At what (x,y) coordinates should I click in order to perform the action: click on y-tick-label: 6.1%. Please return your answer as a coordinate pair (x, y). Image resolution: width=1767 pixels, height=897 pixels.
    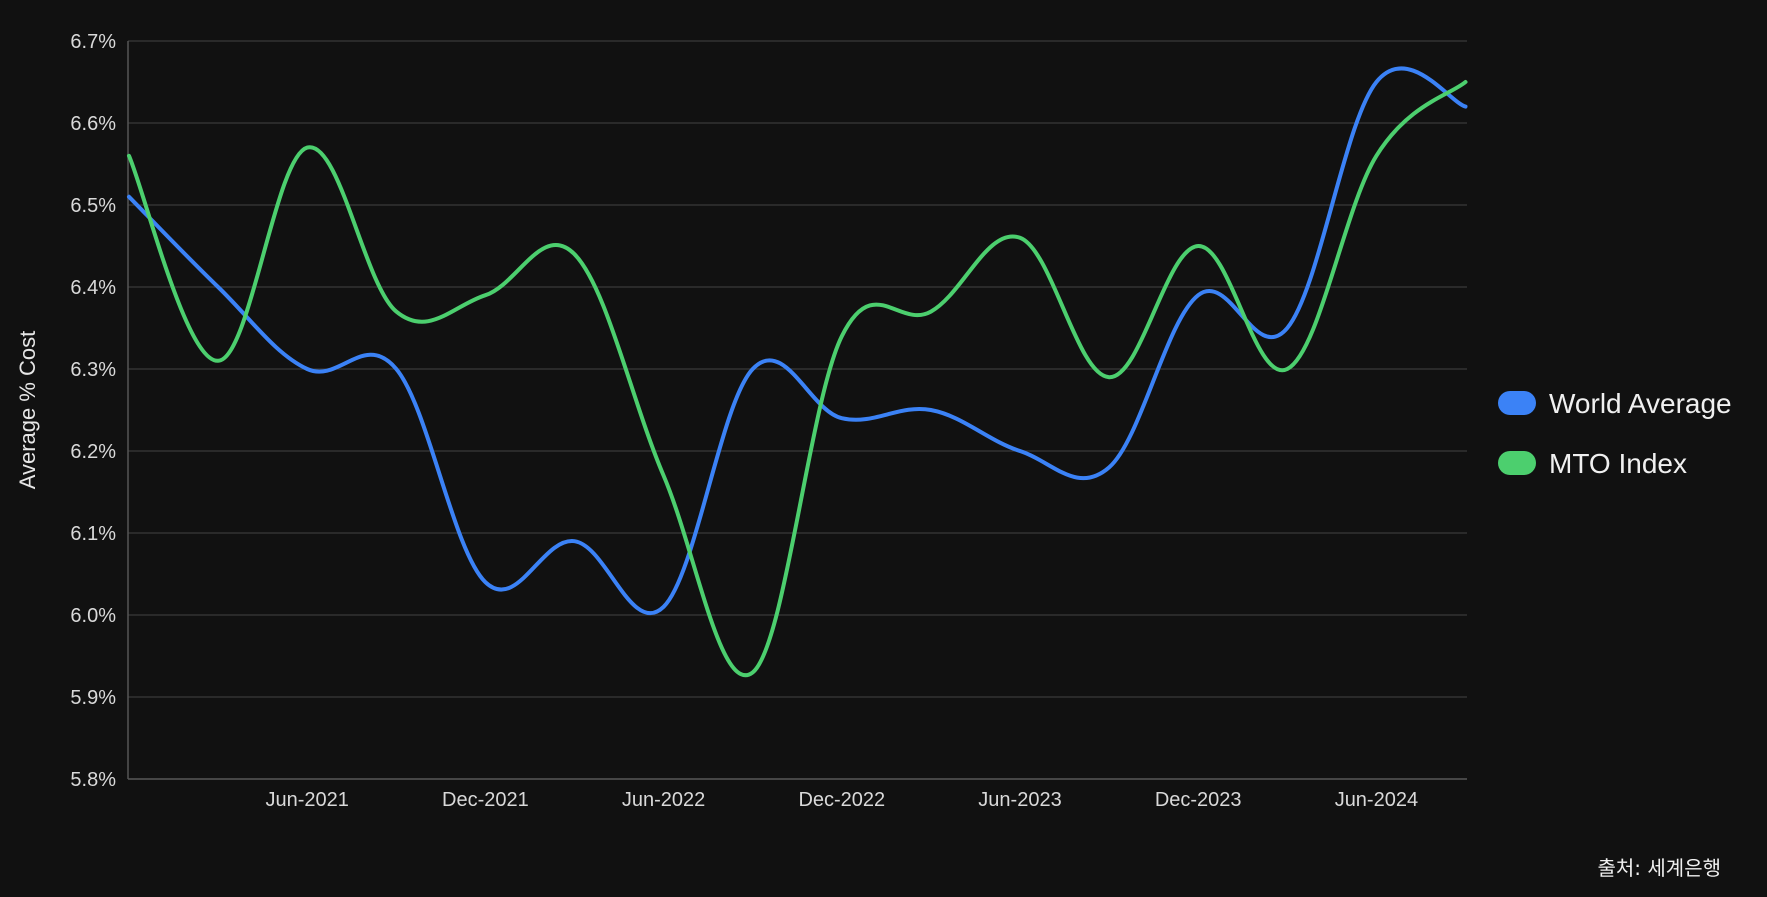
    Looking at the image, I should click on (93, 534).